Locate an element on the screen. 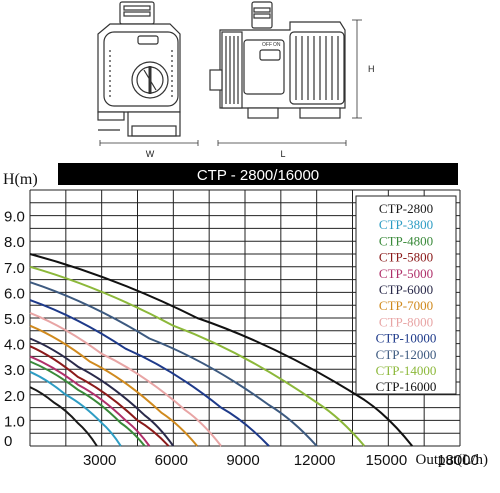  x-tick-label: 18000 is located at coordinates (458, 460).